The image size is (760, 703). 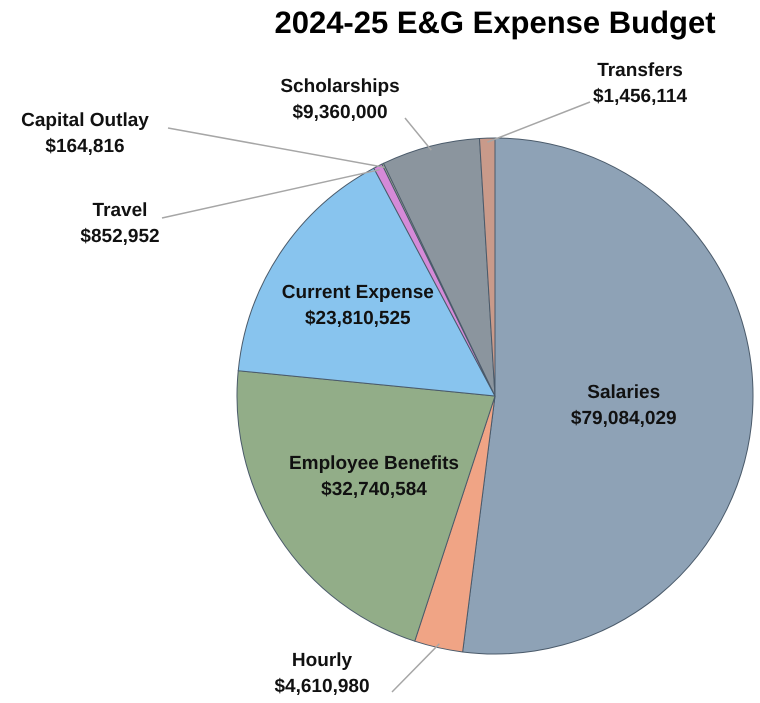 What do you see at coordinates (623, 419) in the screenshot?
I see `data-label: $79,084,029` at bounding box center [623, 419].